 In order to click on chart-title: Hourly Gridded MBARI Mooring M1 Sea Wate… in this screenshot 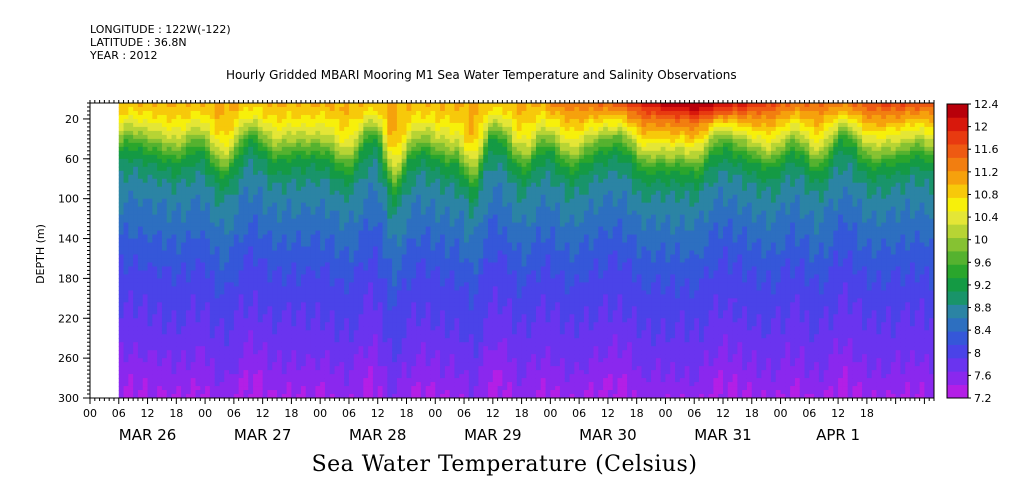, I will do `click(481, 75)`.